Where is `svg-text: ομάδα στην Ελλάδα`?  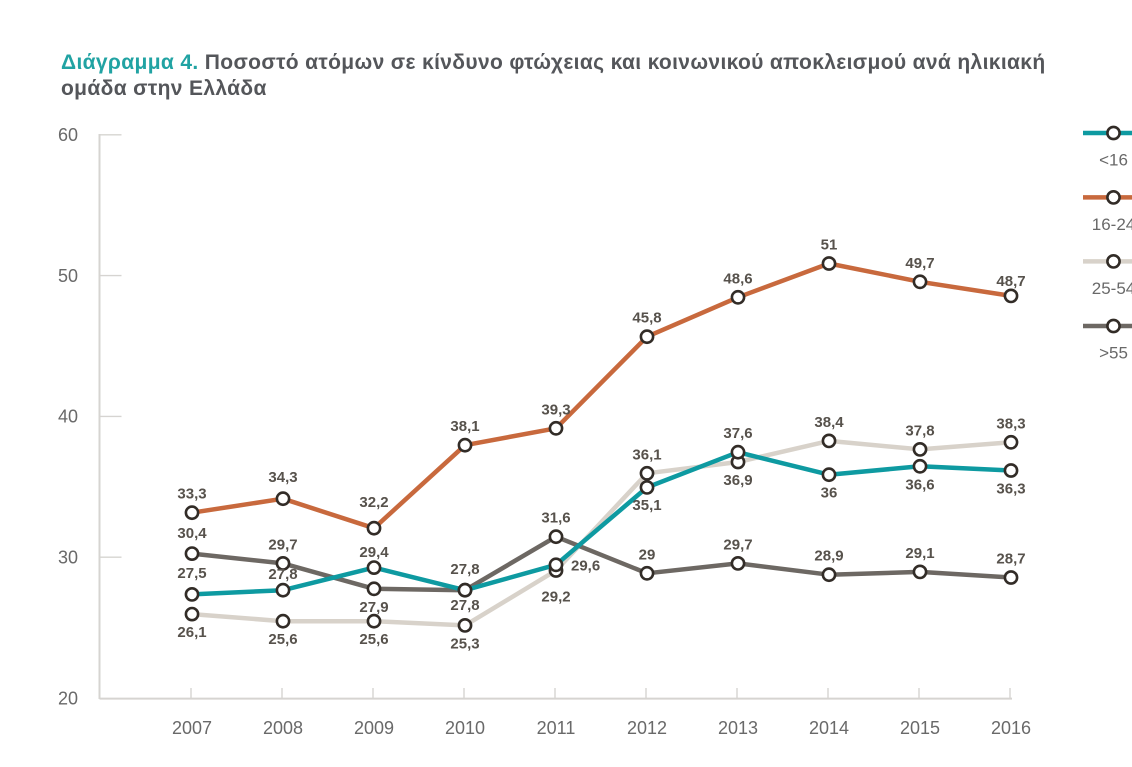
svg-text: ομάδα στην Ελλάδα is located at coordinates (164, 88).